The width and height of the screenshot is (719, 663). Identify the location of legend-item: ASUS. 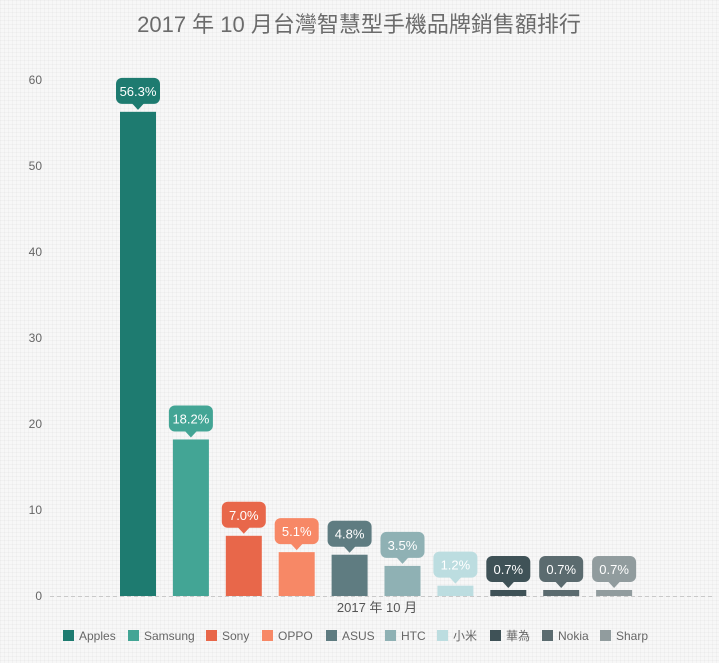
(350, 636).